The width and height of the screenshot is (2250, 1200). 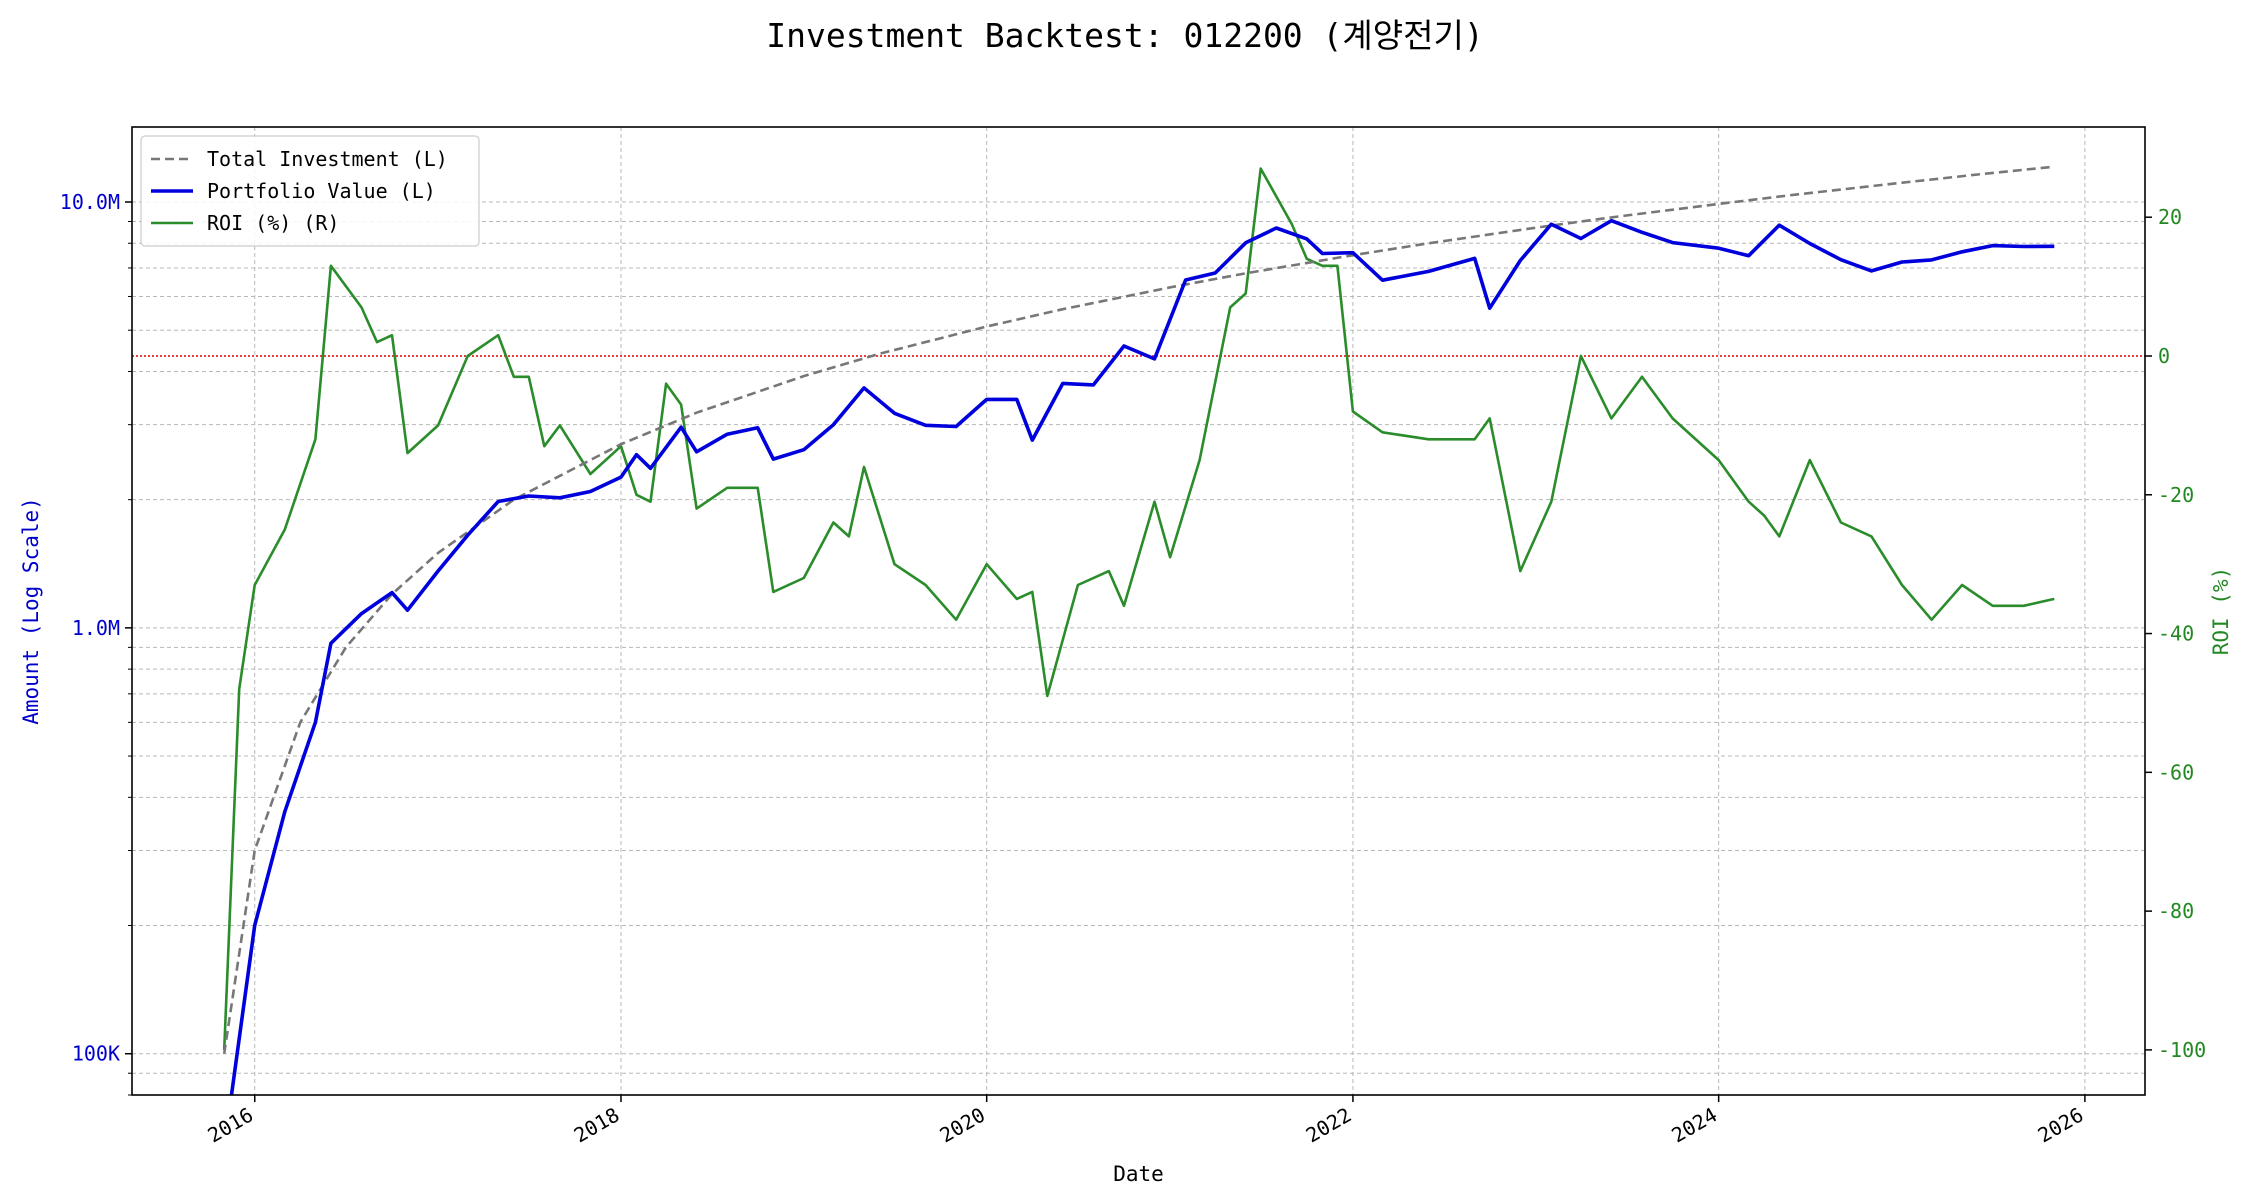 What do you see at coordinates (321, 191) in the screenshot?
I see `legend-label: Portfolio Value (L)` at bounding box center [321, 191].